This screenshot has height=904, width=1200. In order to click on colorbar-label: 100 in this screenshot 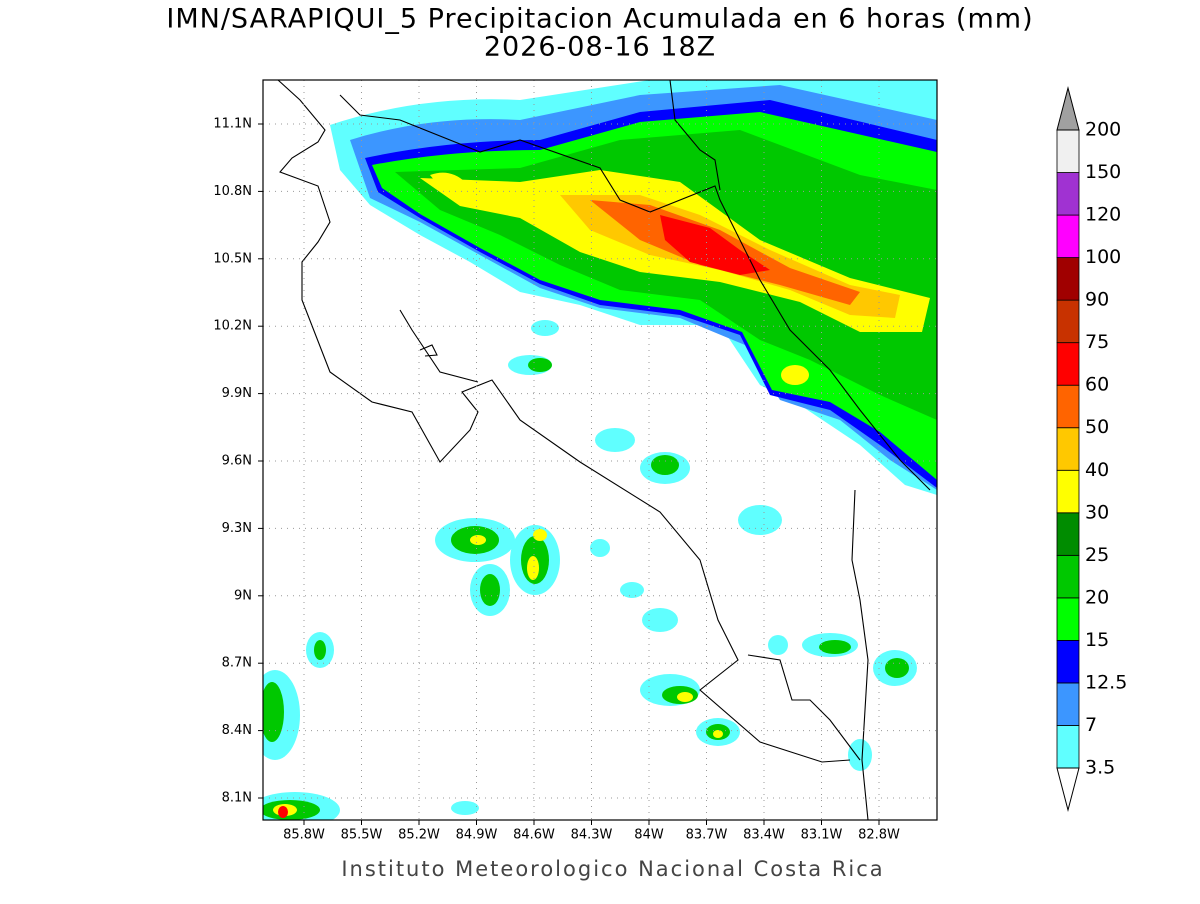, I will do `click(1103, 257)`.